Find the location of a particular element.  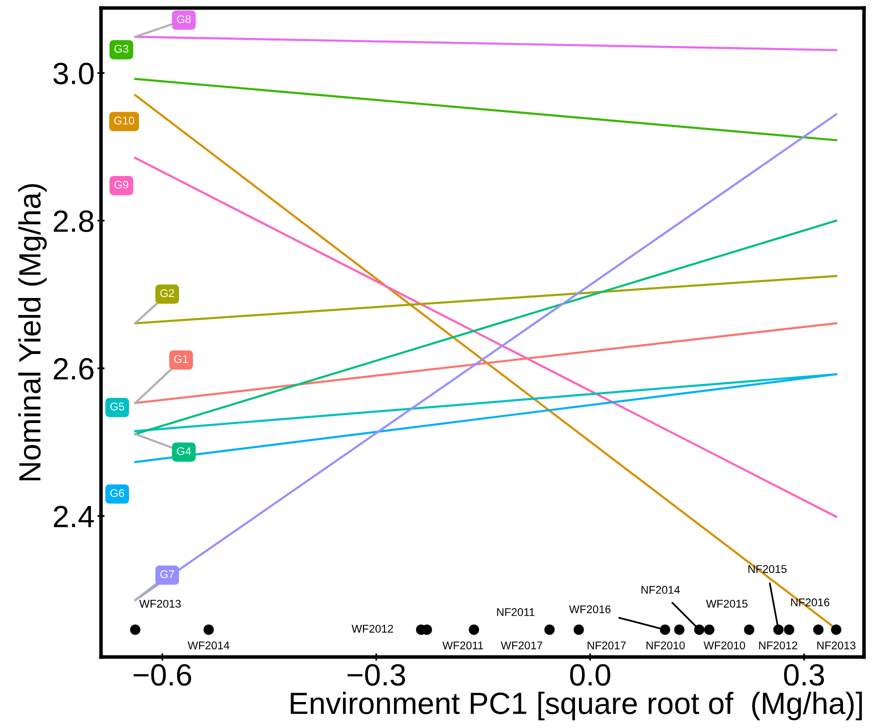

annotation: NF2014 is located at coordinates (661, 590).